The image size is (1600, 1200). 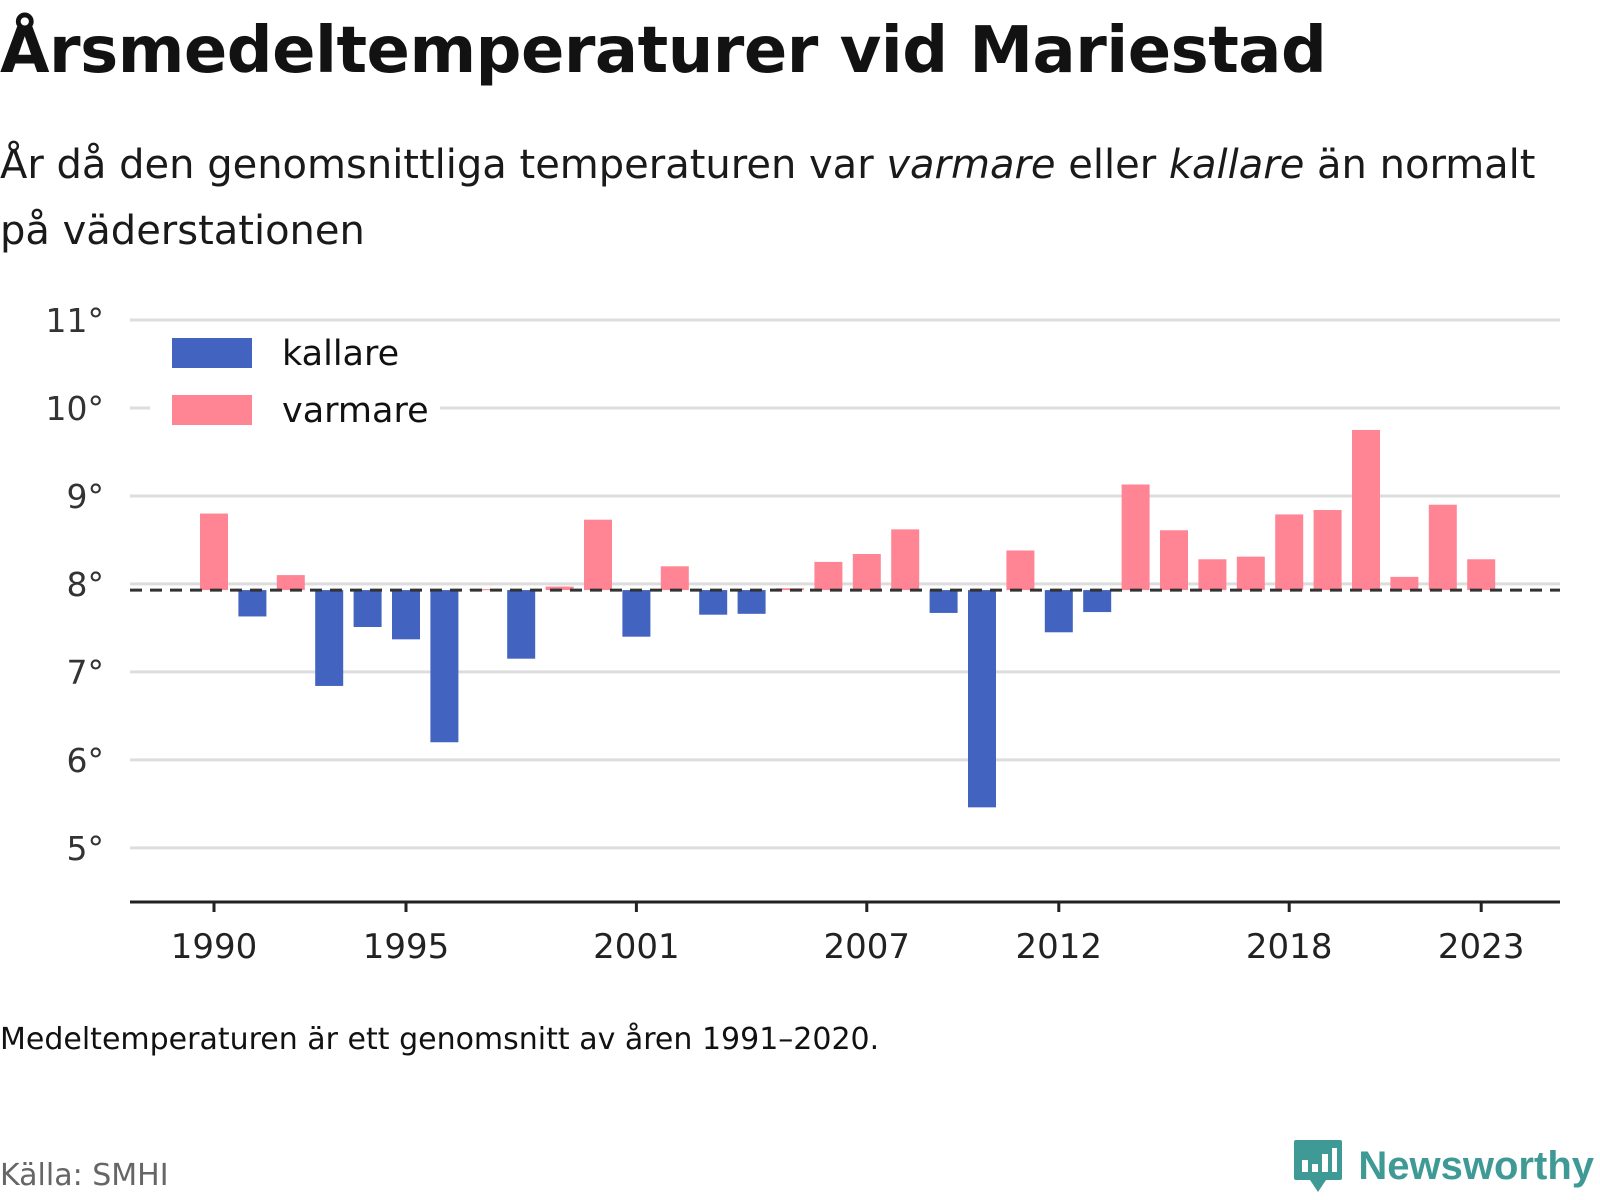 I want to click on bar-1991, so click(x=252, y=603).